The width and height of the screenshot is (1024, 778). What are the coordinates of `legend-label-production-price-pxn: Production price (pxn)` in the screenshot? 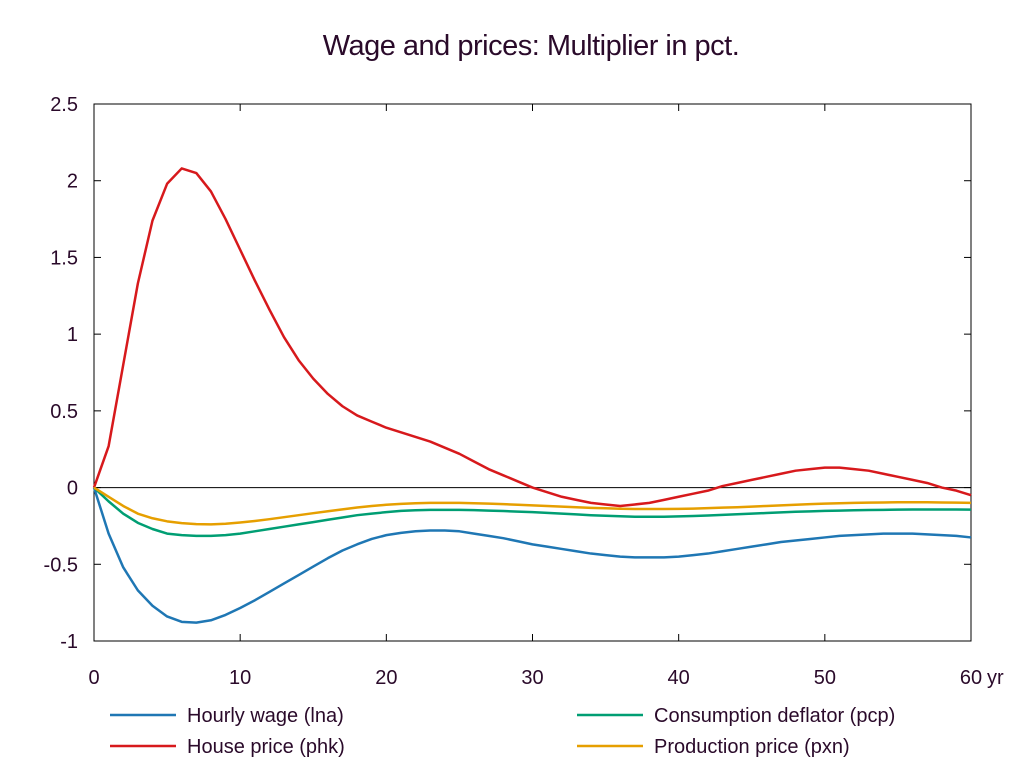 It's located at (752, 747).